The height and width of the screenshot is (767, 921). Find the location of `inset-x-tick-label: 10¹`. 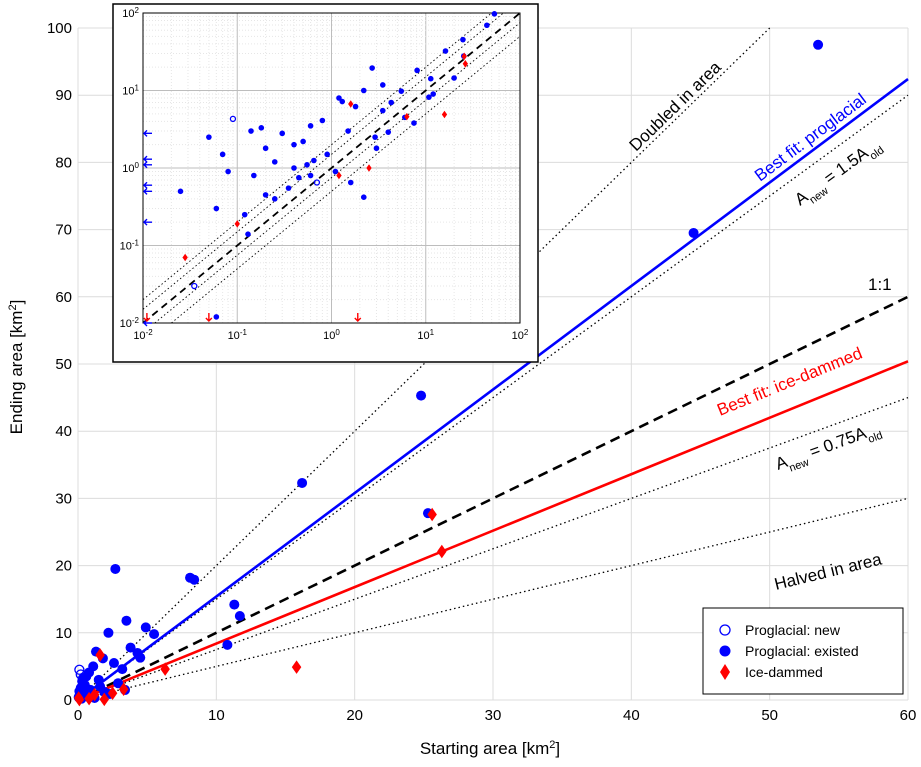

inset-x-tick-label: 10¹ is located at coordinates (425, 335).